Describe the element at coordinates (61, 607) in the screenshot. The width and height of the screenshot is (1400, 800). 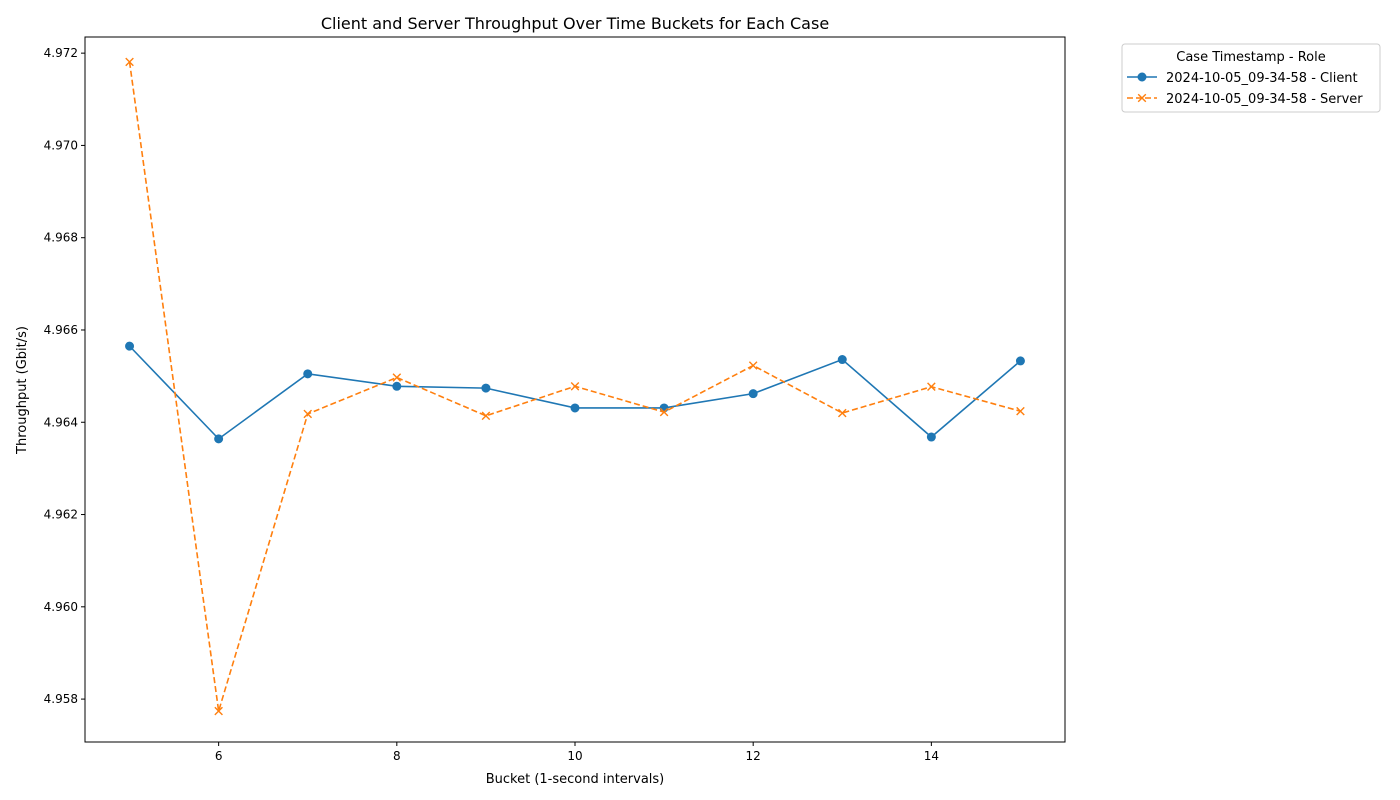
I see `y-tick-label: 4.960` at that location.